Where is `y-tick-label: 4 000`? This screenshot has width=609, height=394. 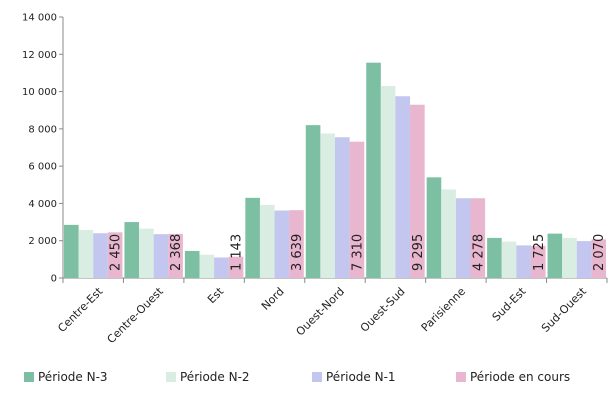 y-tick-label: 4 000 is located at coordinates (42, 204).